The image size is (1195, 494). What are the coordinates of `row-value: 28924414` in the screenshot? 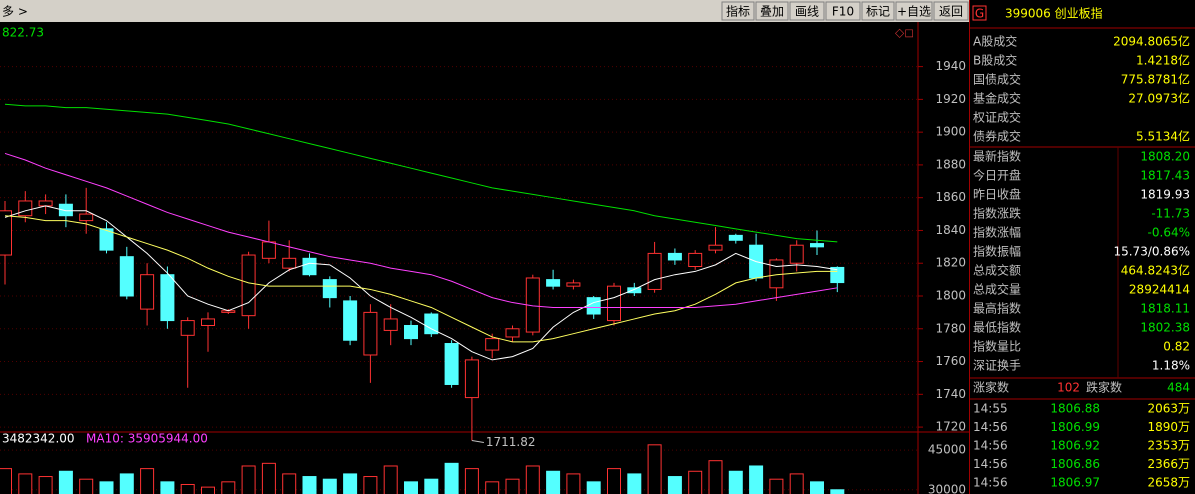 It's located at (1159, 290).